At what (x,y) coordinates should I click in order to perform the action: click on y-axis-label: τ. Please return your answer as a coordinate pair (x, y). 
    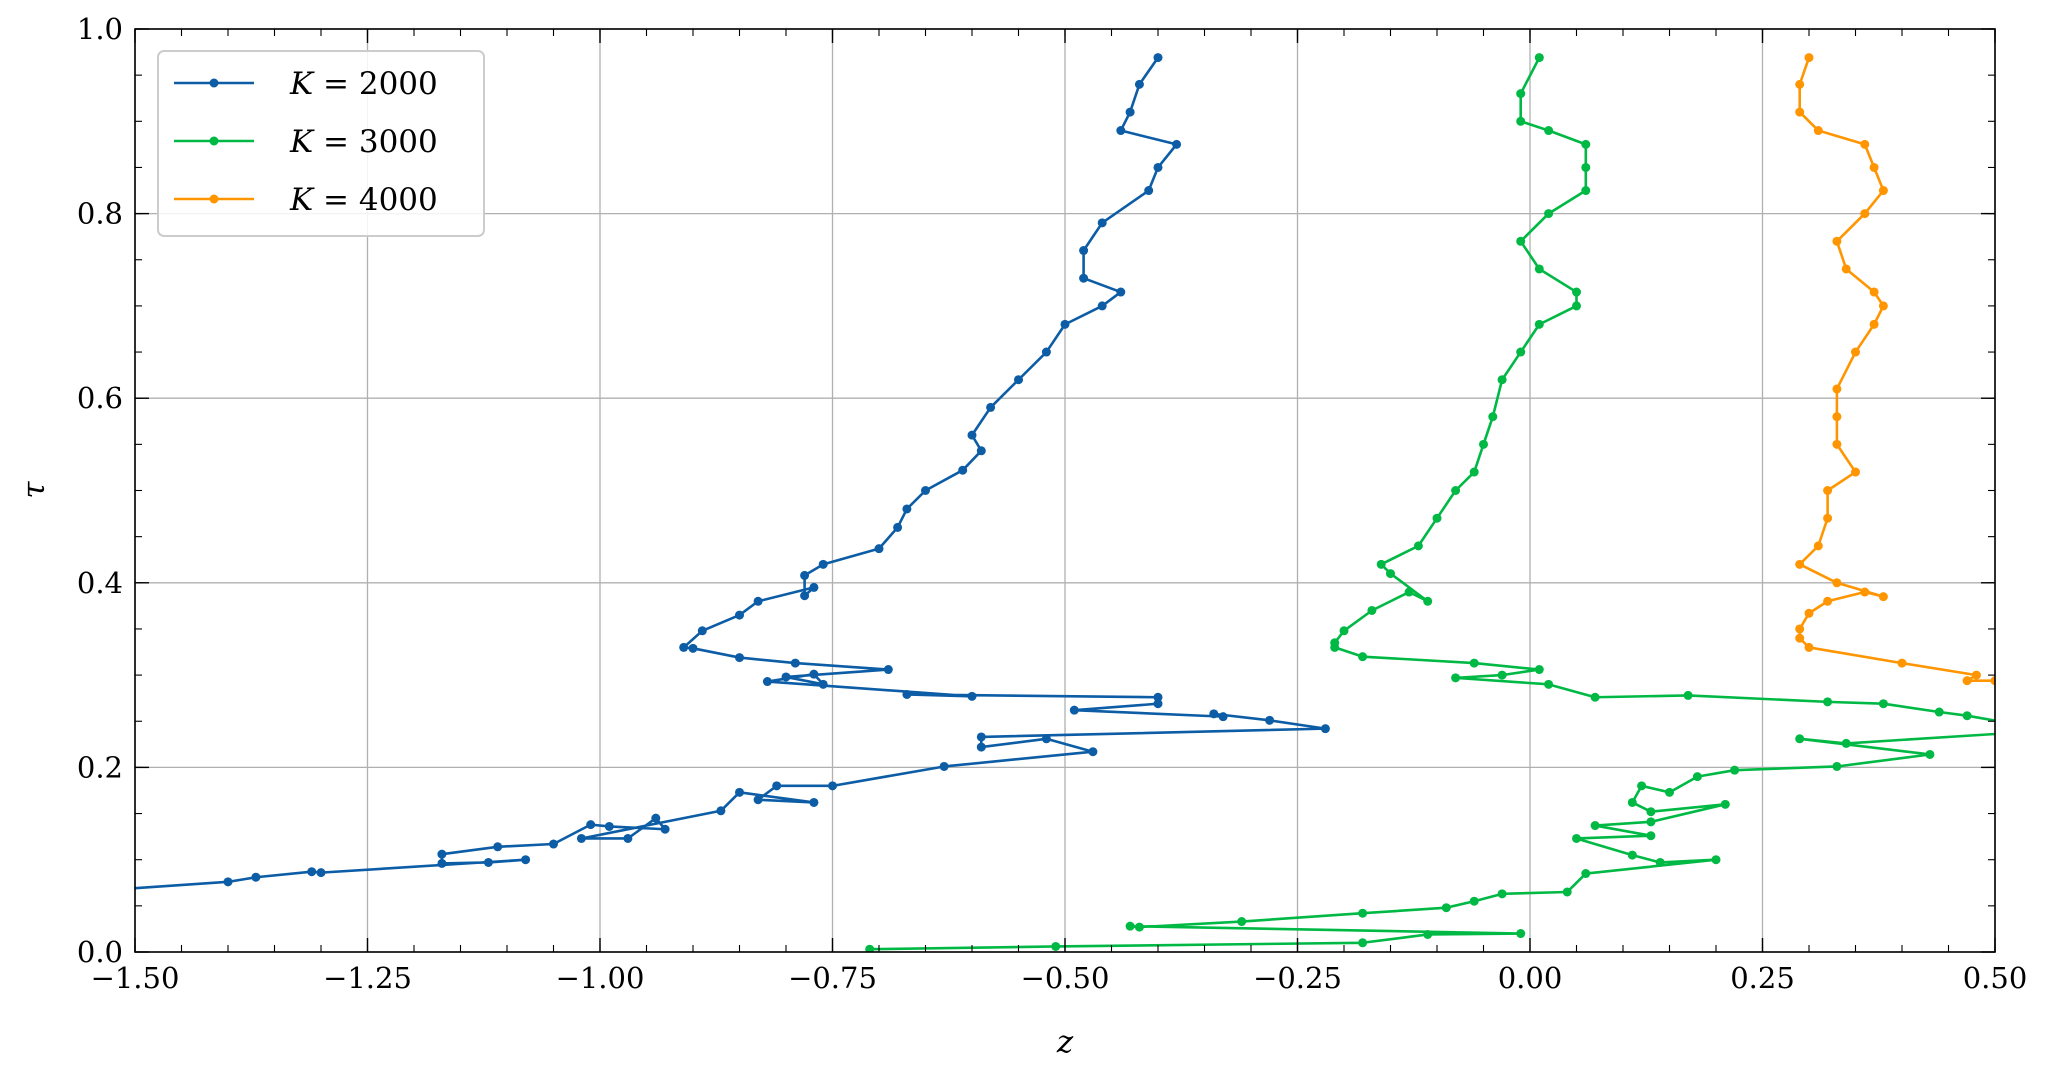
    Looking at the image, I should click on (34, 490).